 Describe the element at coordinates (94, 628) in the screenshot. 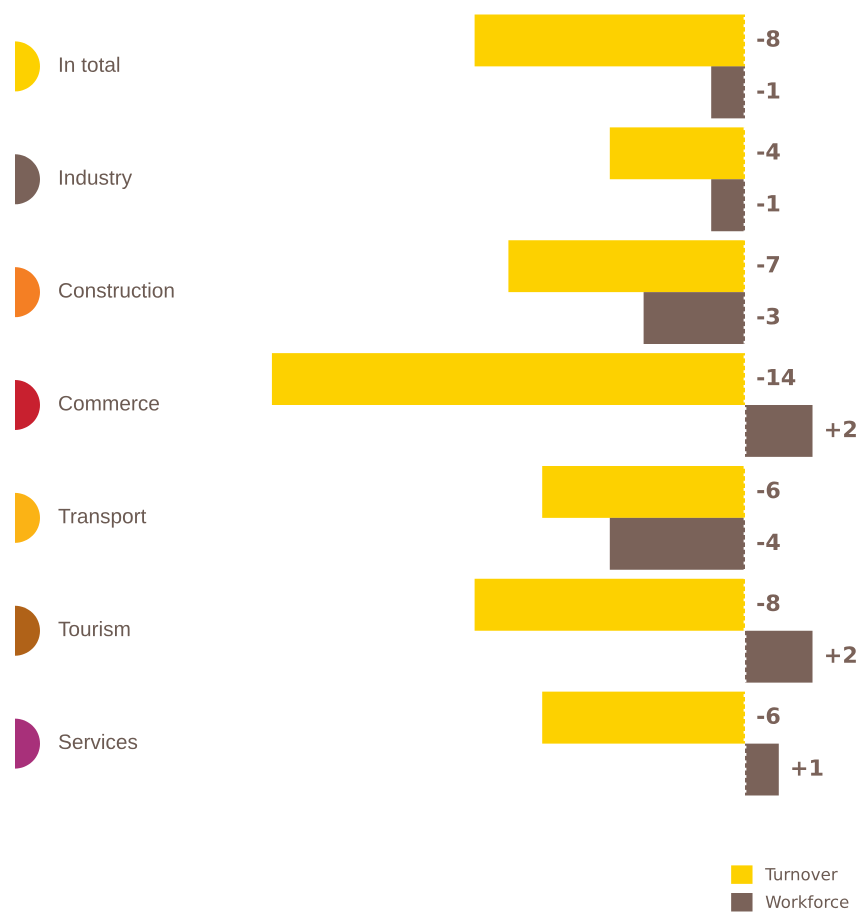

I see `y-tick-label: Tourism` at that location.